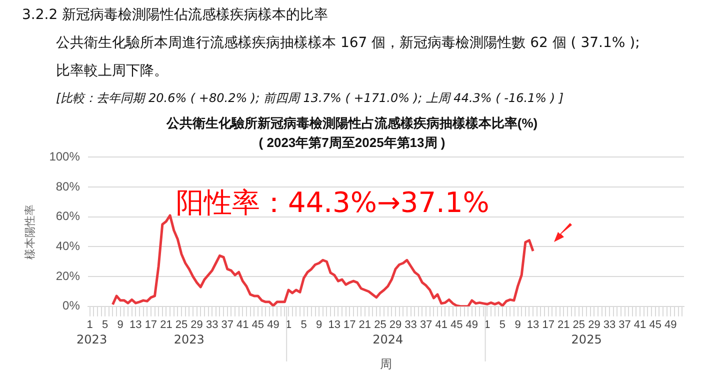 The width and height of the screenshot is (712, 376). Describe the element at coordinates (71, 305) in the screenshot. I see `y-tick-label: 0%` at that location.